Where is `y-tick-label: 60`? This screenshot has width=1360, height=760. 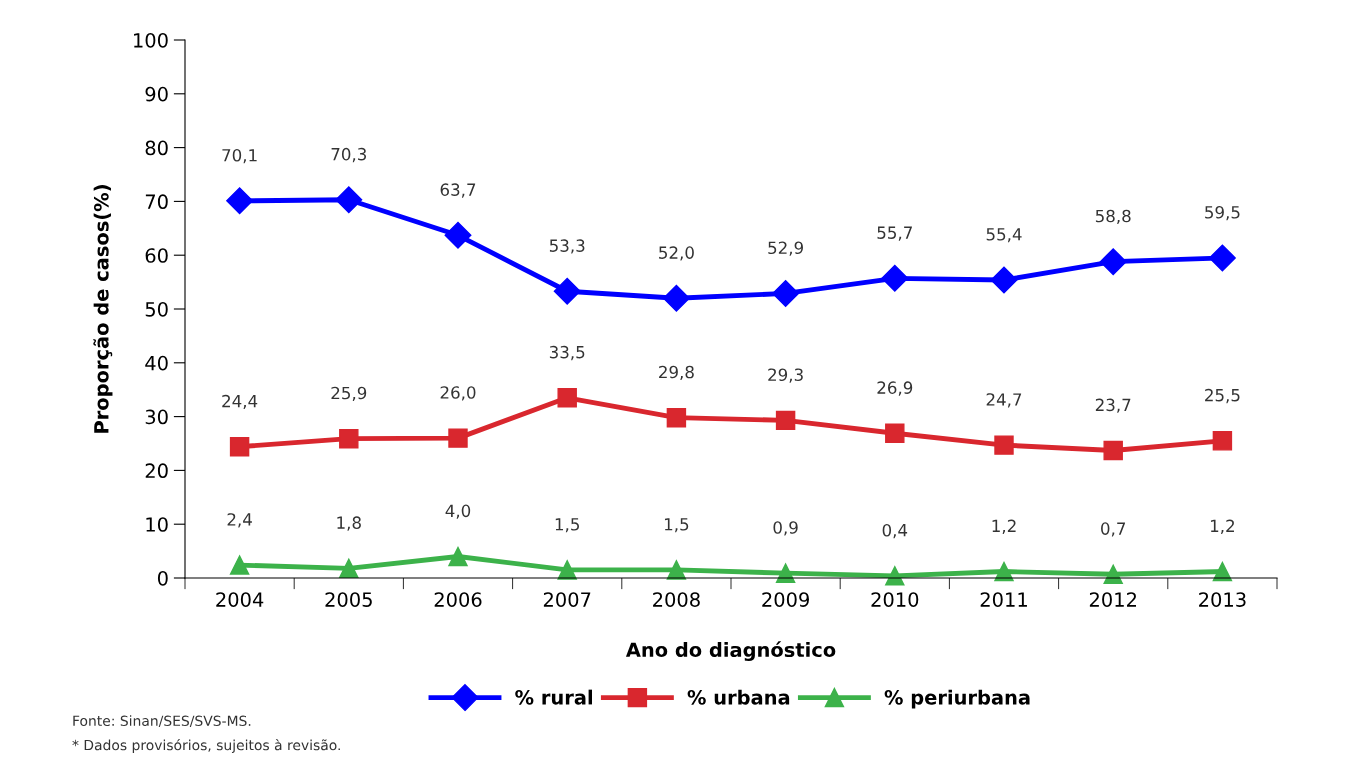 y-tick-label: 60 is located at coordinates (156, 255).